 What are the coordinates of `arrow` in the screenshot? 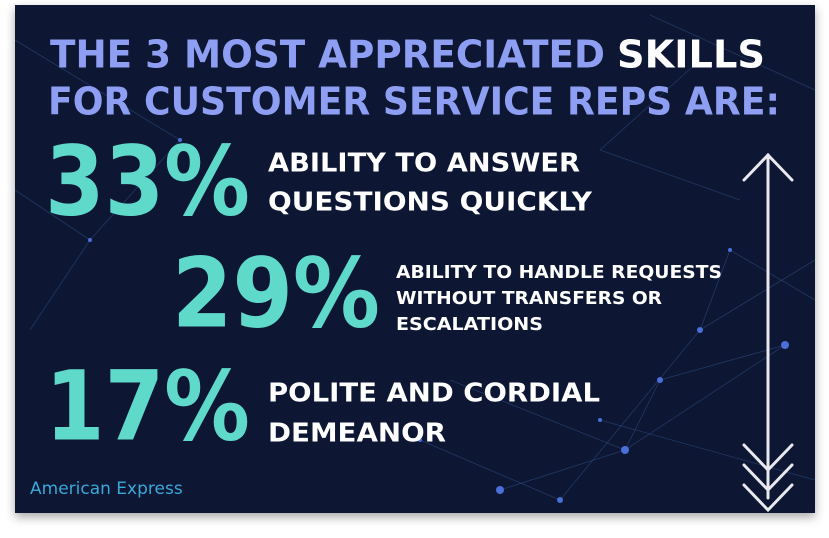 It's located at (768, 332).